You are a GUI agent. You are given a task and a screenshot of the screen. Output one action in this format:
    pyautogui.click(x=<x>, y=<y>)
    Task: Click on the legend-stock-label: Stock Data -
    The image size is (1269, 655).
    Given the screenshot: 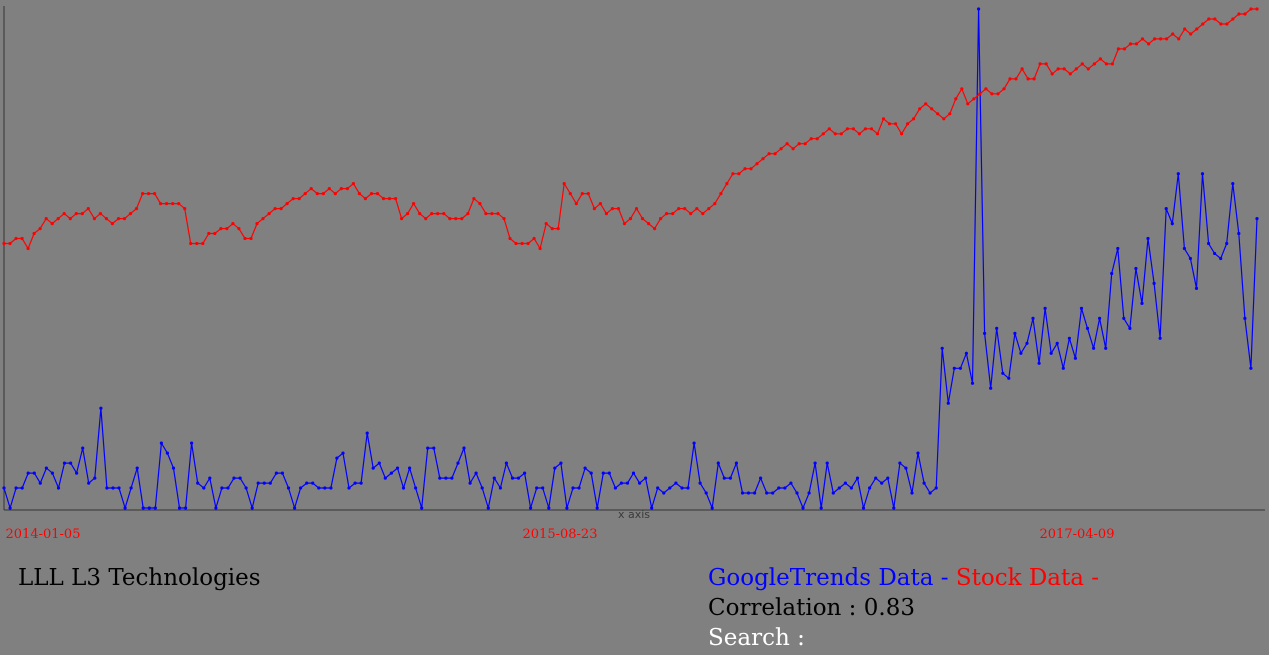 What is the action you would take?
    pyautogui.click(x=1027, y=578)
    